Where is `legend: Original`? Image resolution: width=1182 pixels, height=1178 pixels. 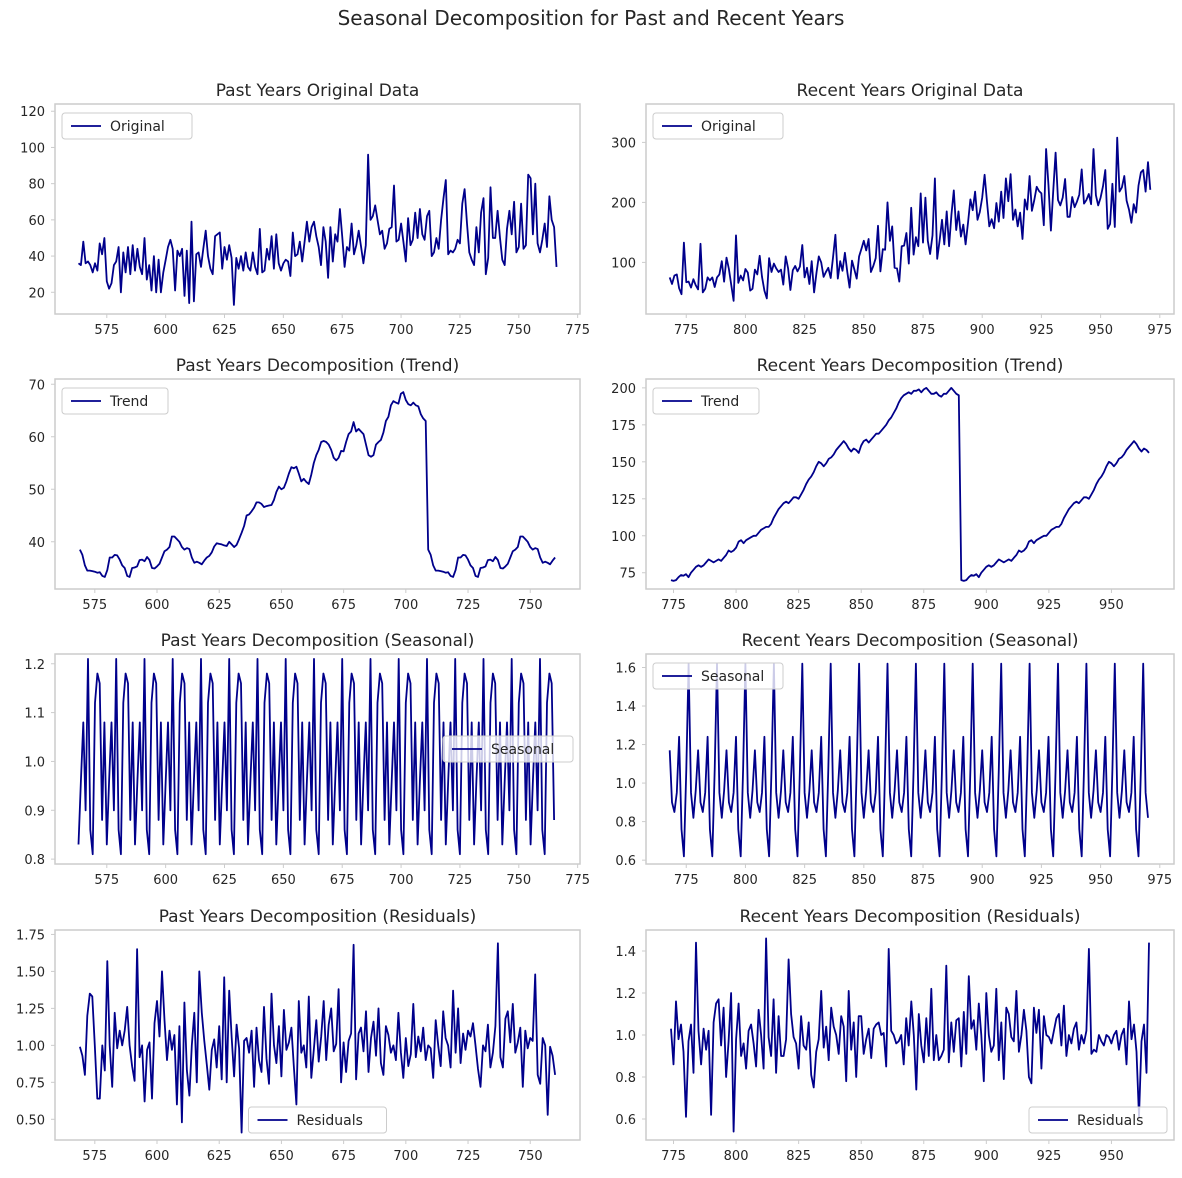
legend: Original is located at coordinates (127, 126).